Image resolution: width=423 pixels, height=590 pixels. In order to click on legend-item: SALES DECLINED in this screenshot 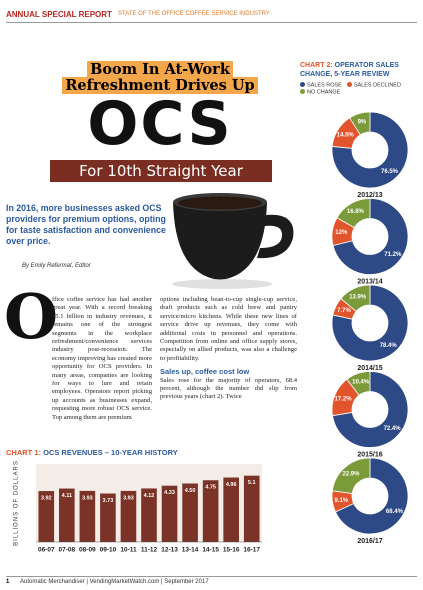, I will do `click(373, 85)`.